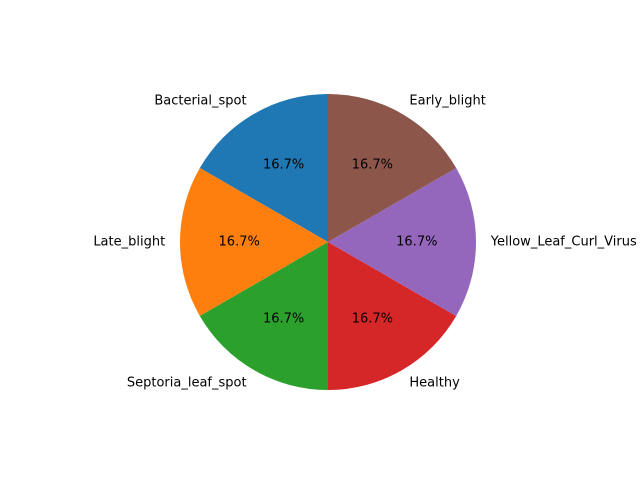 The width and height of the screenshot is (640, 480). I want to click on slice-label-yellow-leaf-curl-virus: Yellow_Leaf_Curl_Virus, so click(563, 242).